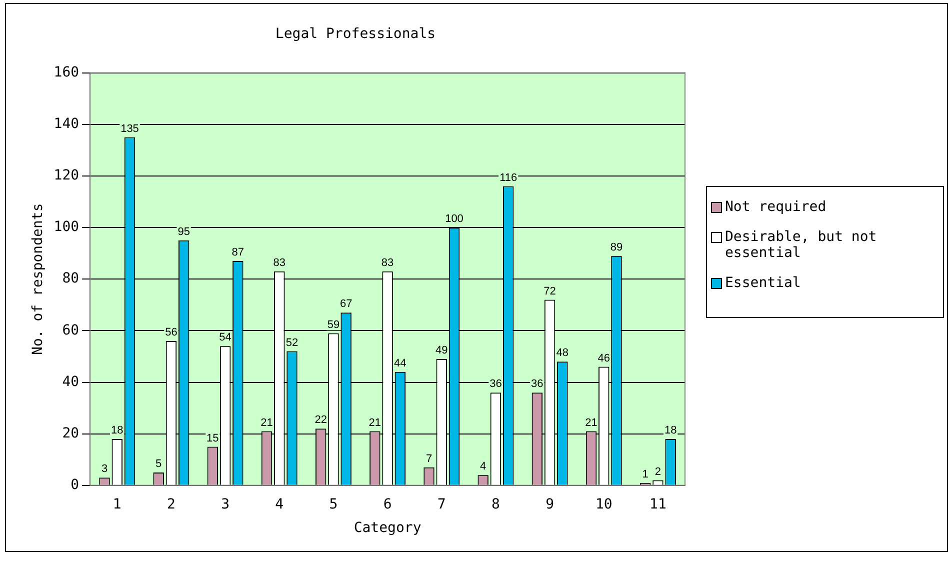 This screenshot has height=565, width=951. What do you see at coordinates (763, 283) in the screenshot?
I see `legend-label: Essential` at bounding box center [763, 283].